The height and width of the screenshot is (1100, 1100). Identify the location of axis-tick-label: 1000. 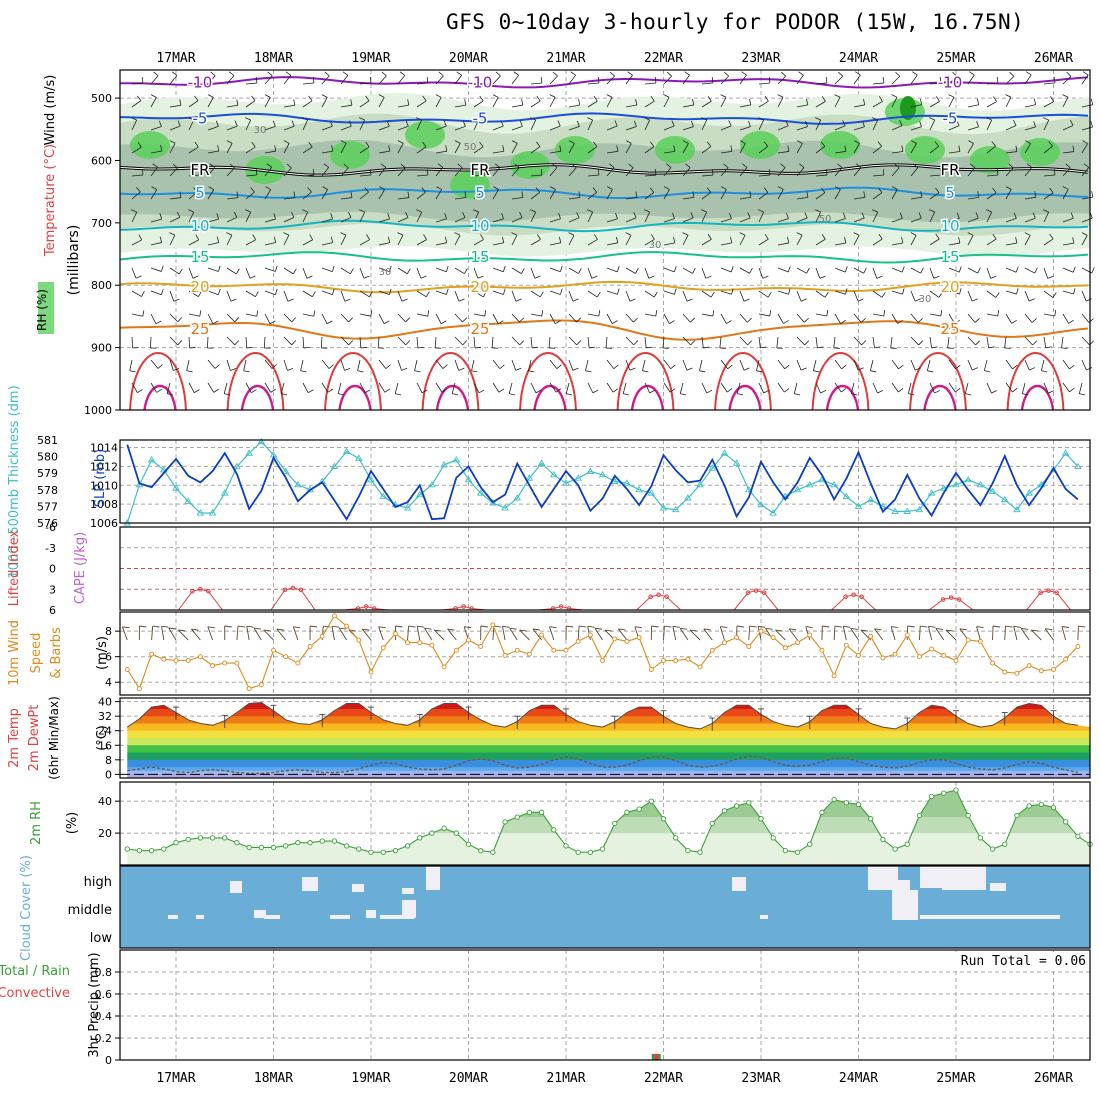
(98, 410).